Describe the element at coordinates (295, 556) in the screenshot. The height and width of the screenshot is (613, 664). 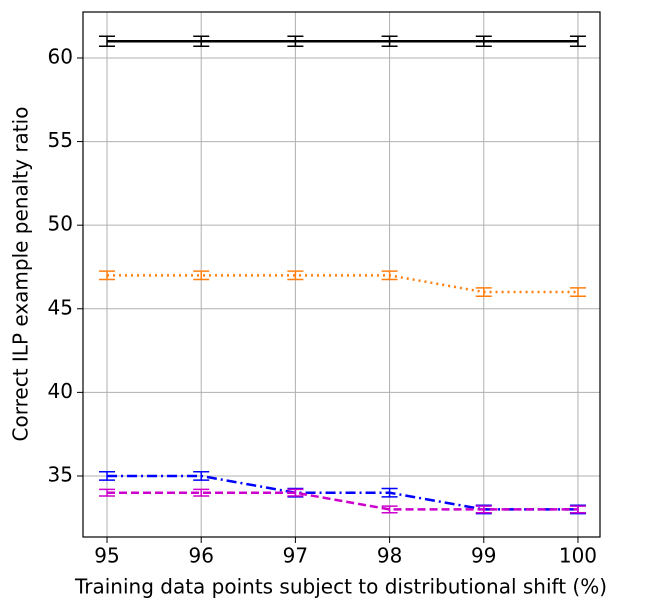
I see `x-tick-label: 97` at that location.